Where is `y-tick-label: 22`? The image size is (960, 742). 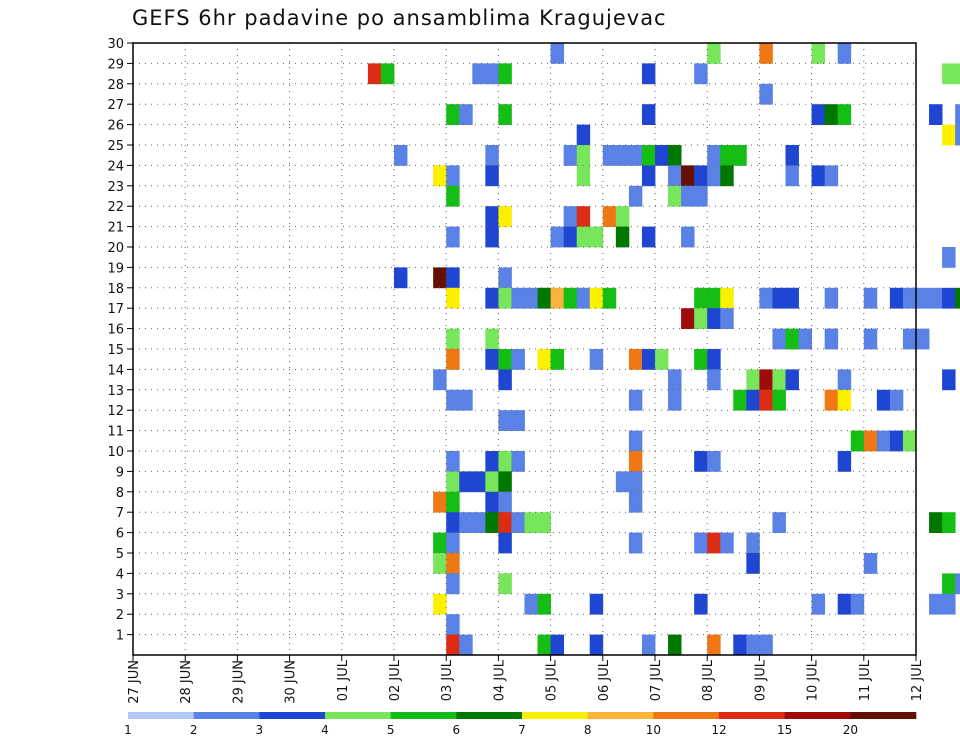
y-tick-label: 22 is located at coordinates (115, 207).